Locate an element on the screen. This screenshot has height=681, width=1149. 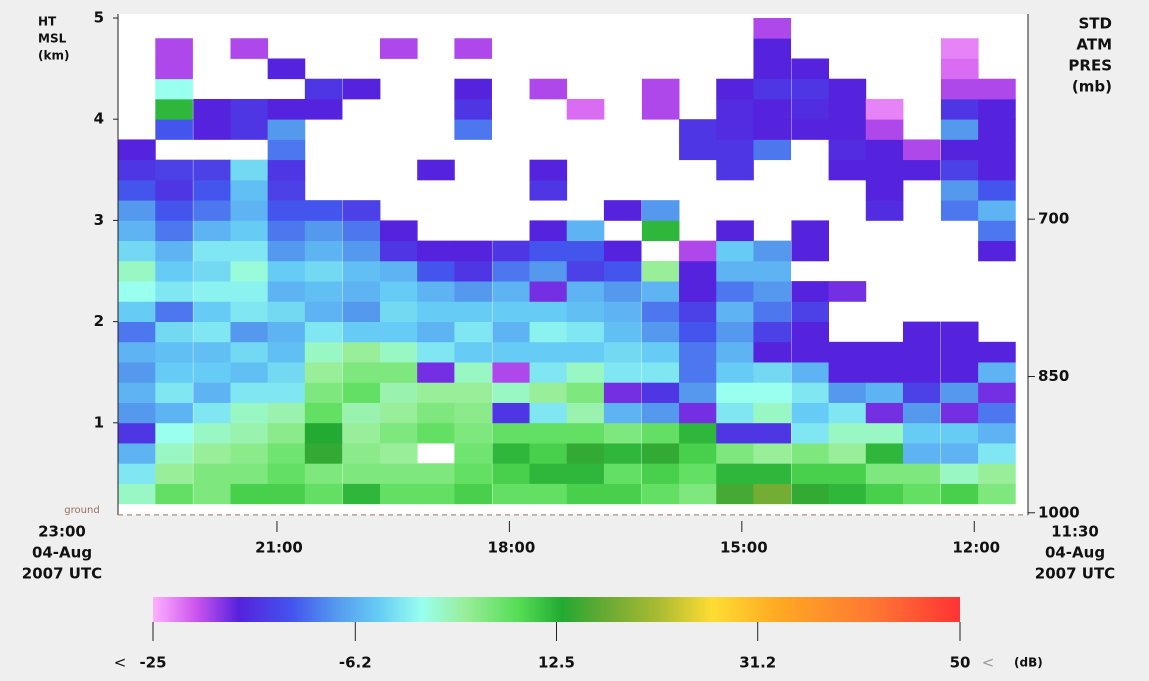
x-tick-label: 15:00 is located at coordinates (744, 548).